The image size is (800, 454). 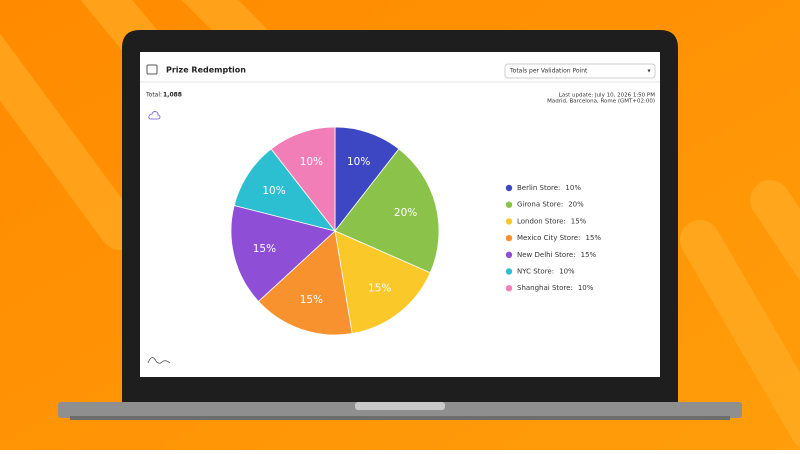 What do you see at coordinates (541, 221) in the screenshot?
I see `legend-label: London Store:` at bounding box center [541, 221].